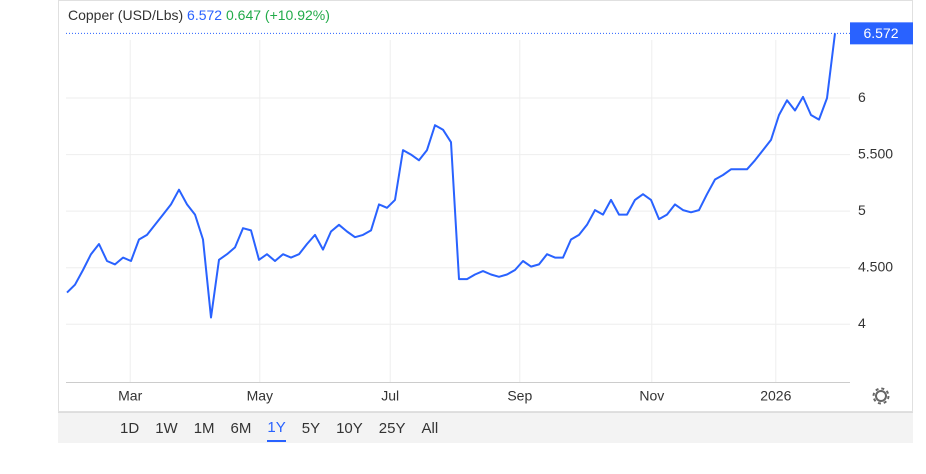 The height and width of the screenshot is (474, 926). I want to click on x-tick-label: May, so click(260, 396).